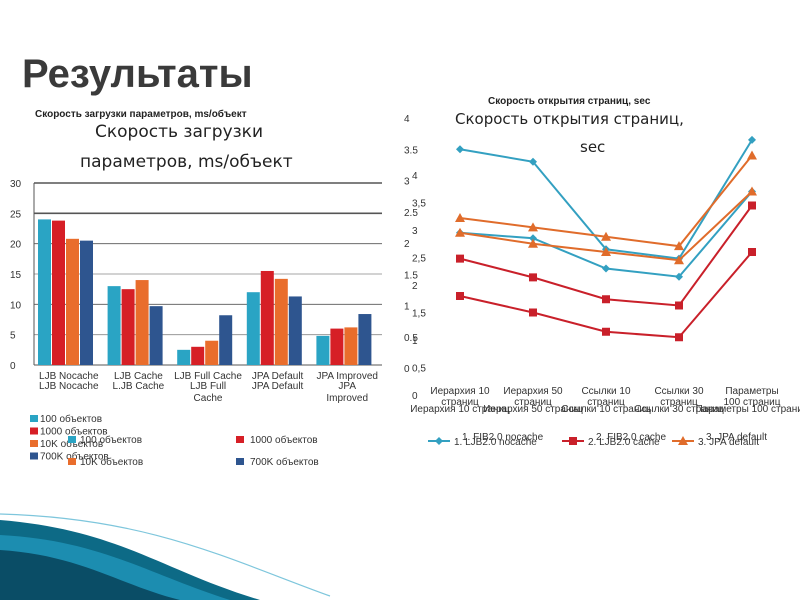 The width and height of the screenshot is (800, 600). Describe the element at coordinates (606, 409) in the screenshot. I see `line-x-tick-label-full: Ссылки 10 страниц` at that location.